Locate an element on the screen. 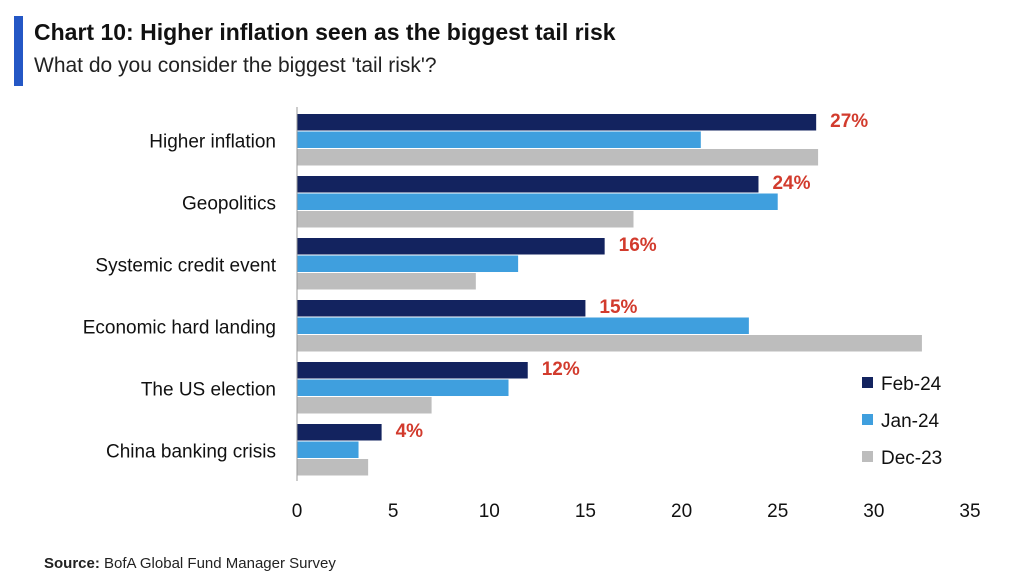  x-tick-label: 0 is located at coordinates (297, 511).